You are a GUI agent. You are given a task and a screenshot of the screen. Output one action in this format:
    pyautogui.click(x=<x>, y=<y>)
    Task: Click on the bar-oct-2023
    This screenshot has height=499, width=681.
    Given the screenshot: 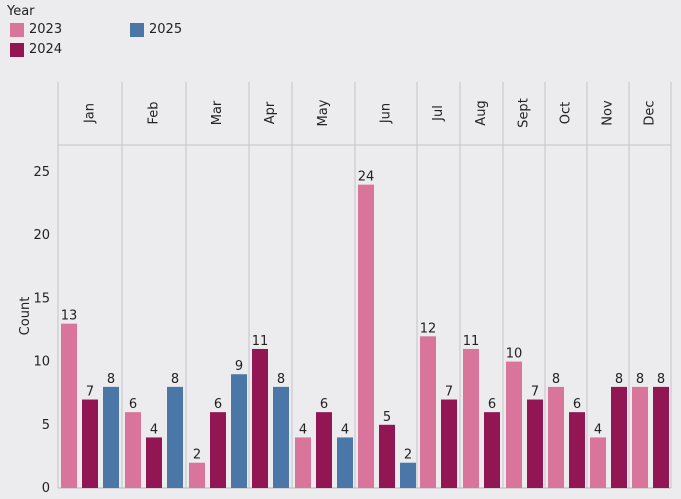 What is the action you would take?
    pyautogui.click(x=556, y=437)
    